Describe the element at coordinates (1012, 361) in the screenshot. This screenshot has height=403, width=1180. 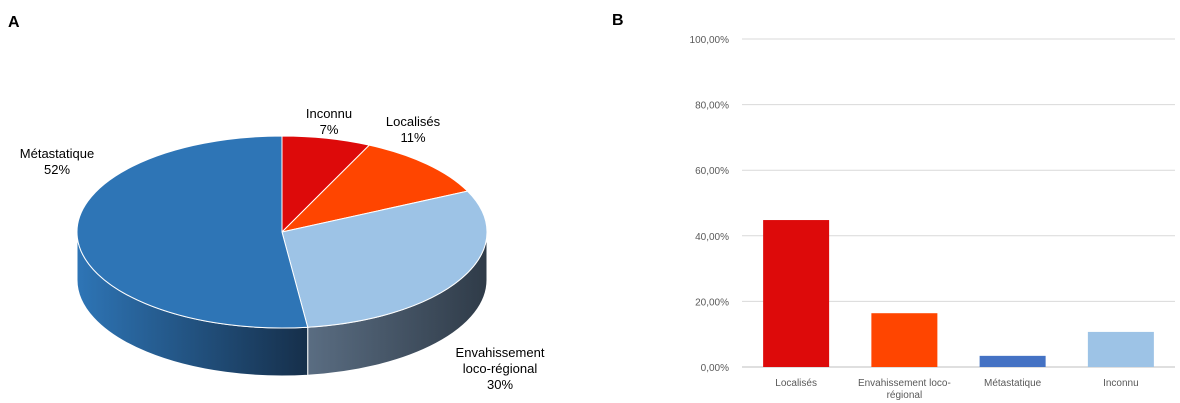
I see `bar-metastatique` at that location.